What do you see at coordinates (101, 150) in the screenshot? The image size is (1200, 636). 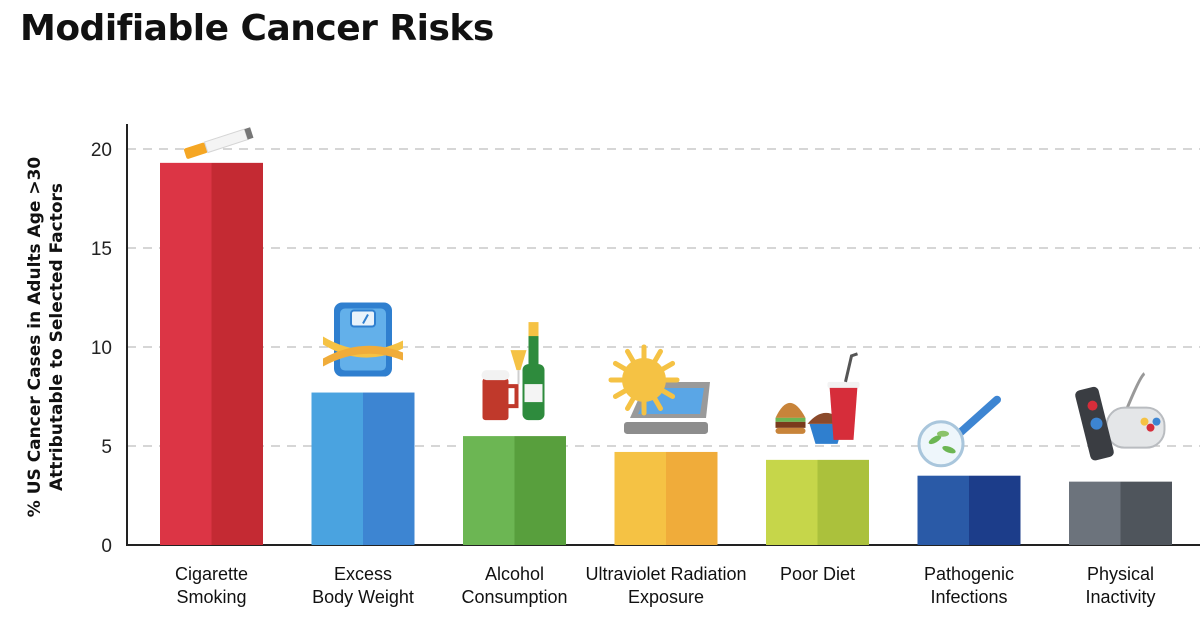 I see `y-tick-label: 20` at bounding box center [101, 150].